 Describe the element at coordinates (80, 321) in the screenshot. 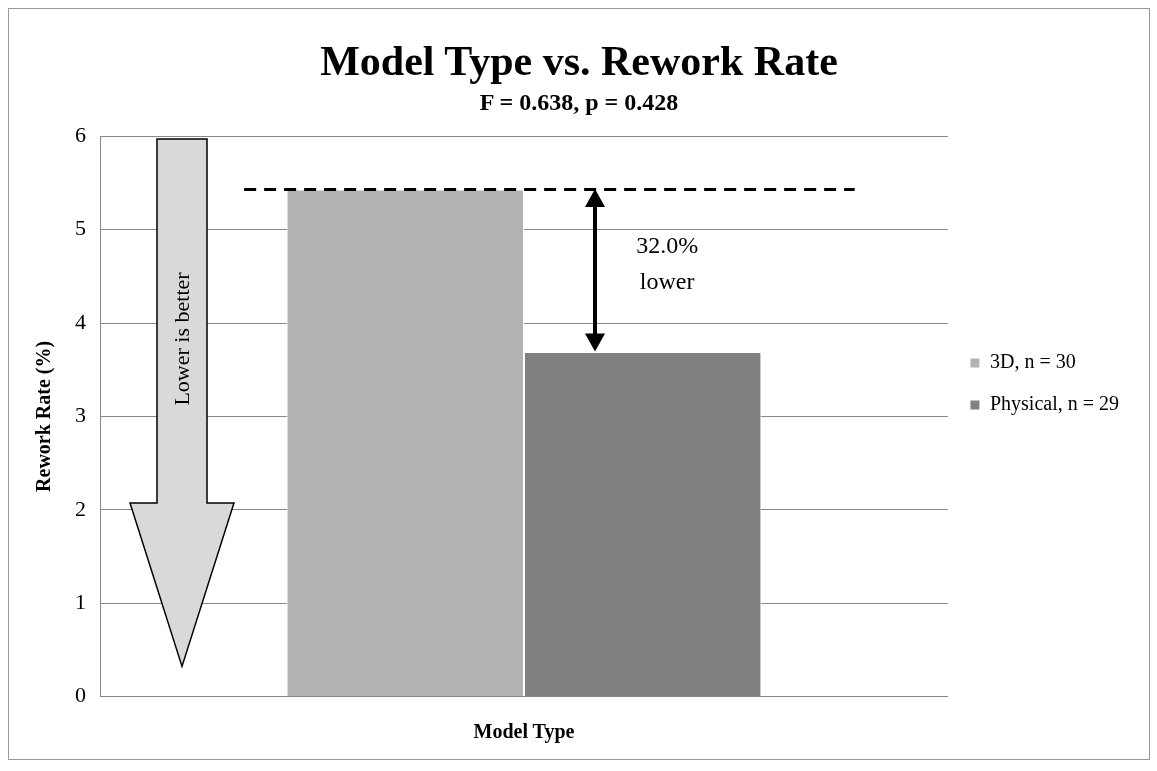

I see `y-tick-label: 4` at that location.